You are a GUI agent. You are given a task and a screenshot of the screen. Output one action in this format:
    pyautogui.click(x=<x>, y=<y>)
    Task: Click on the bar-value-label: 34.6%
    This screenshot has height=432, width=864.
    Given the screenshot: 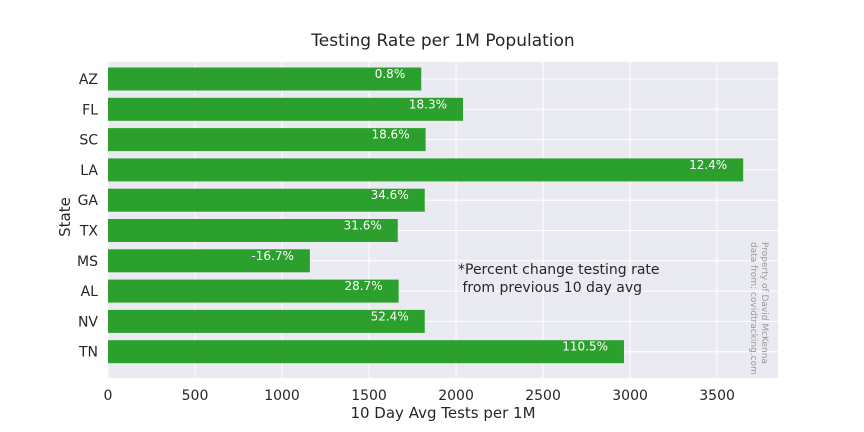 What is the action you would take?
    pyautogui.click(x=390, y=195)
    